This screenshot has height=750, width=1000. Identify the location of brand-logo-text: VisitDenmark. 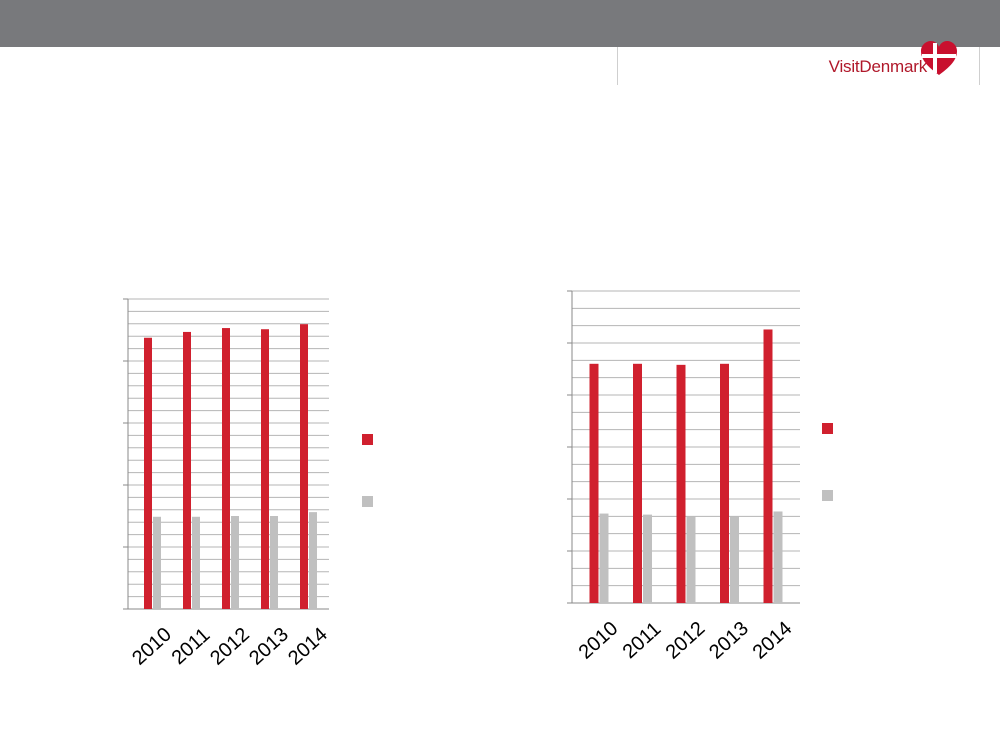
(878, 66).